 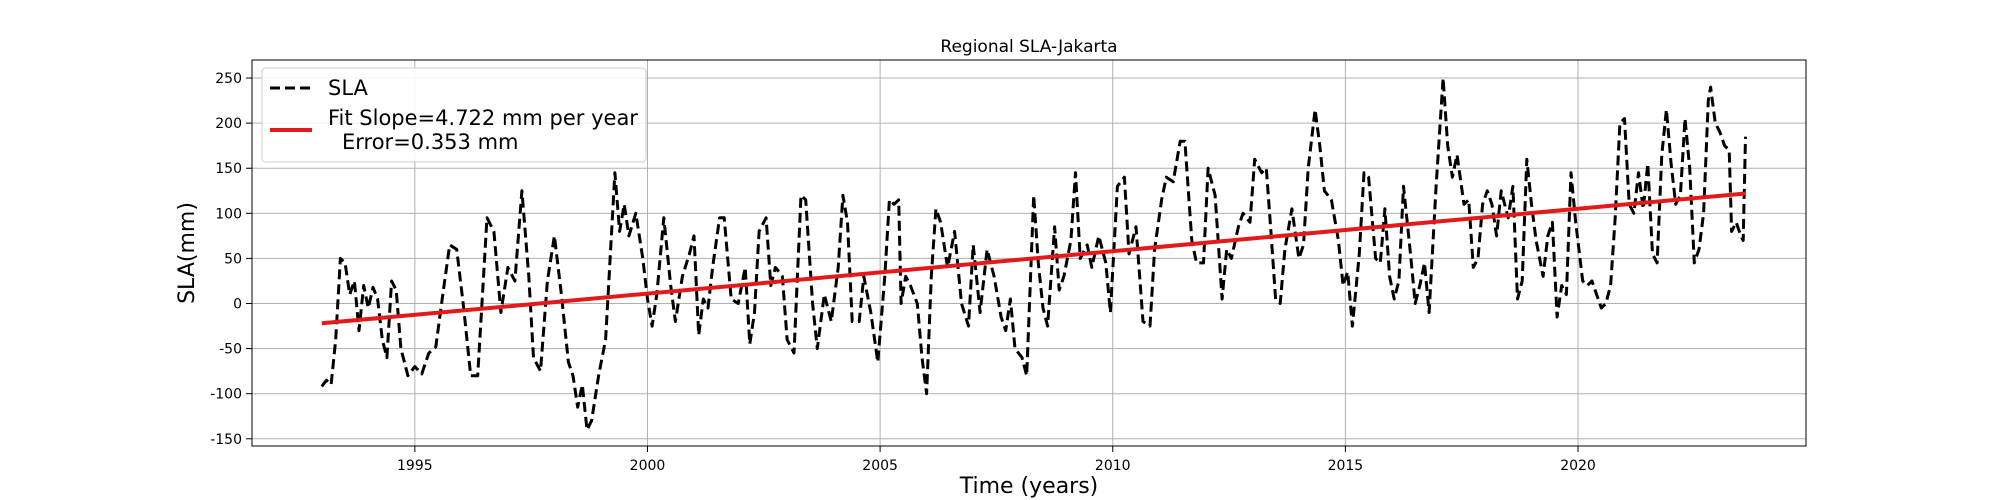 I want to click on legend-fit-error-label: Error=0.353 mm, so click(x=430, y=142).